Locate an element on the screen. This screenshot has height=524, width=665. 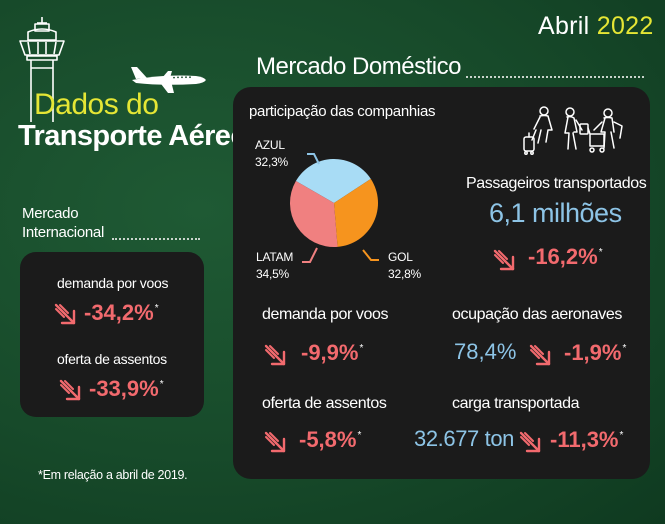
cargo-change: -11,3%* is located at coordinates (587, 439).